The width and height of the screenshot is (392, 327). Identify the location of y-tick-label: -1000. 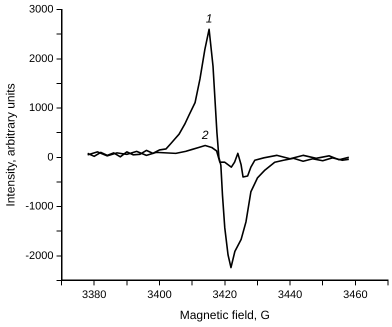
(39, 206).